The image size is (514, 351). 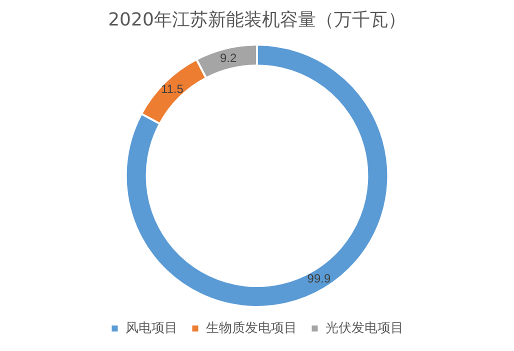 What do you see at coordinates (257, 19) in the screenshot?
I see `chart-title: 2020年江苏新能装机容量（万千瓦）` at bounding box center [257, 19].